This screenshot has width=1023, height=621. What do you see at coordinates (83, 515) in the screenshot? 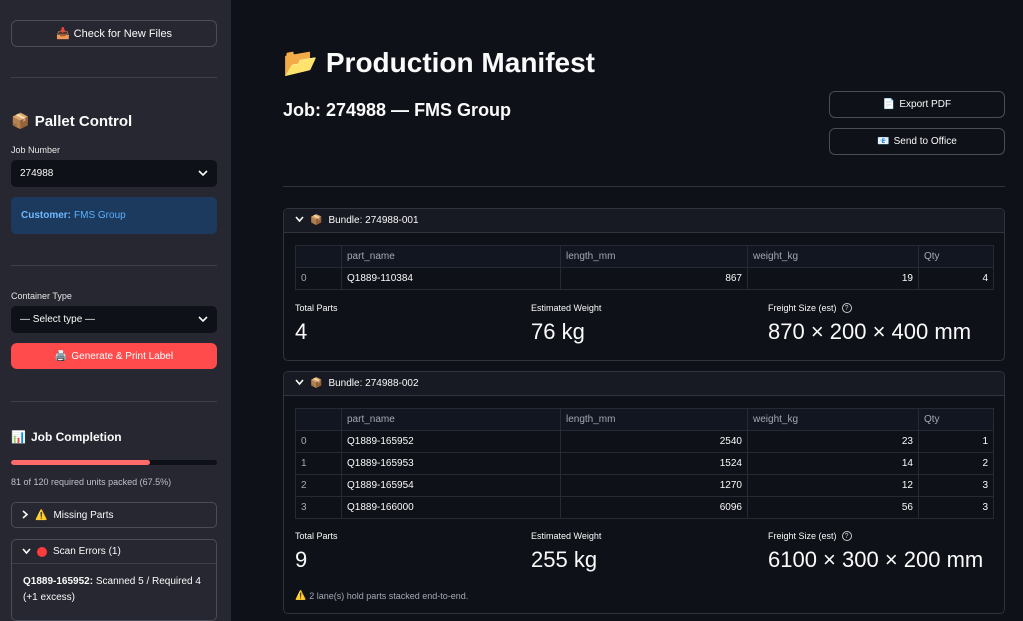
I see `missing-parts-label: Missing Parts` at bounding box center [83, 515].